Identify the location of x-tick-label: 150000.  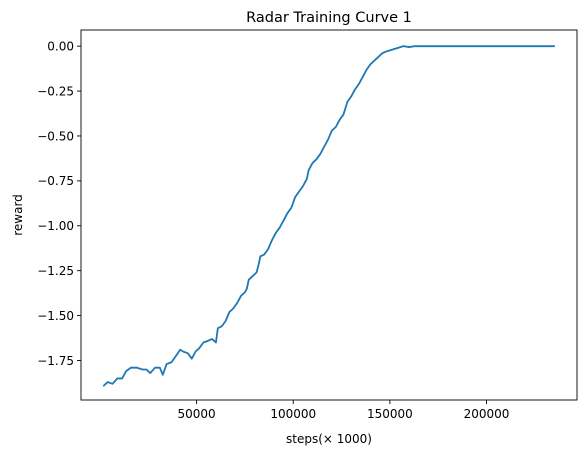
(390, 414).